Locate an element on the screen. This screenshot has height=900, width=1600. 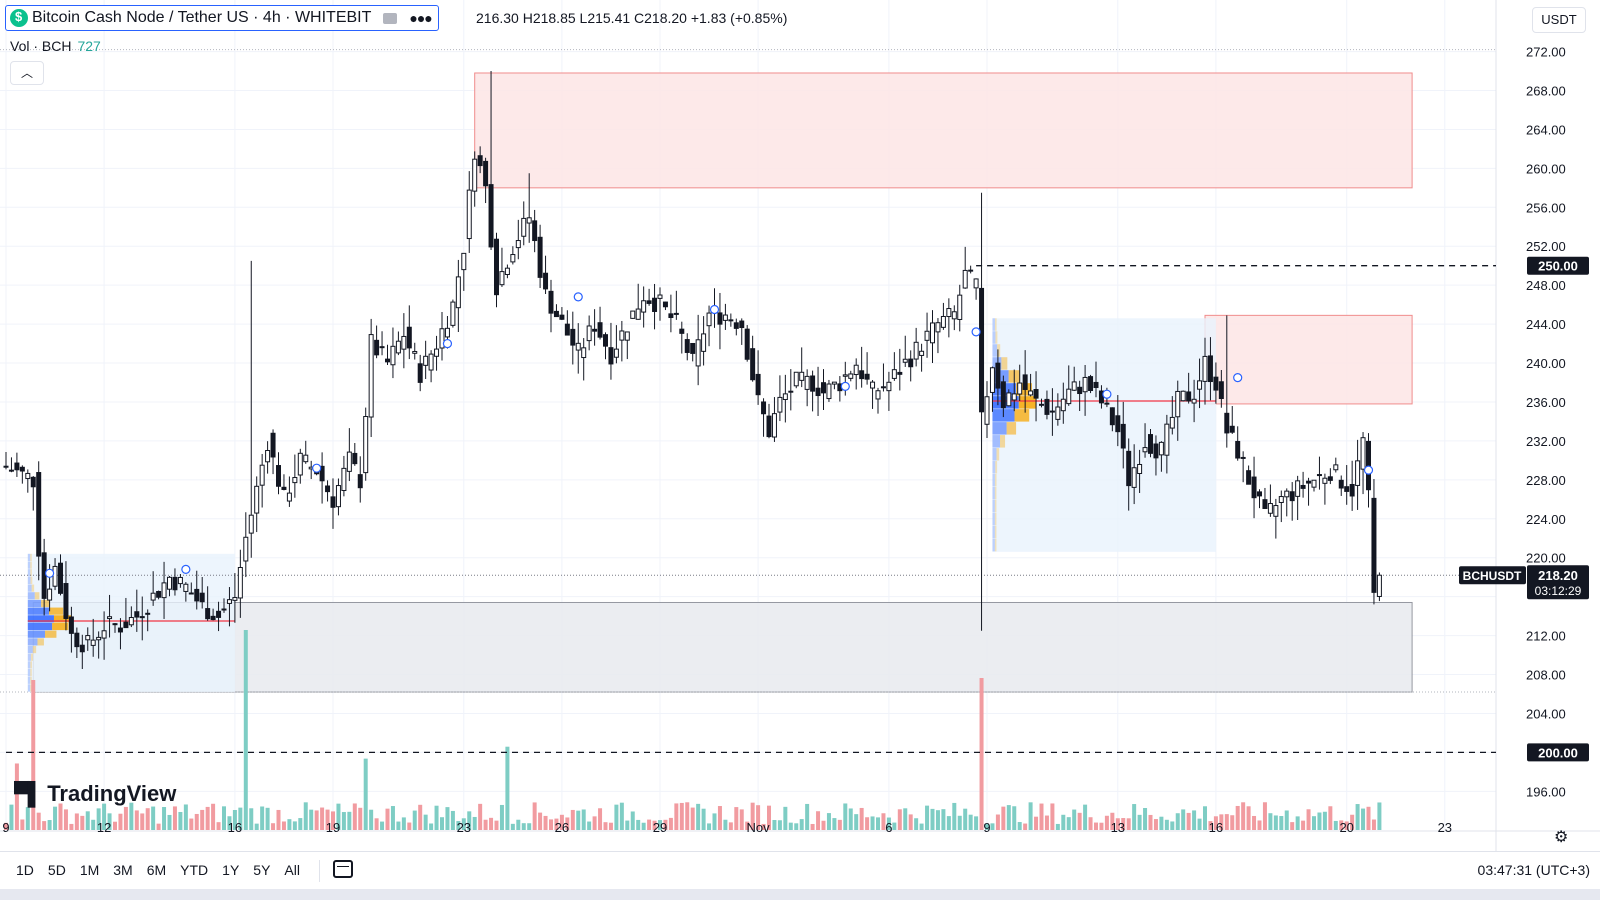
range-button-6m: 6M is located at coordinates (156, 870).